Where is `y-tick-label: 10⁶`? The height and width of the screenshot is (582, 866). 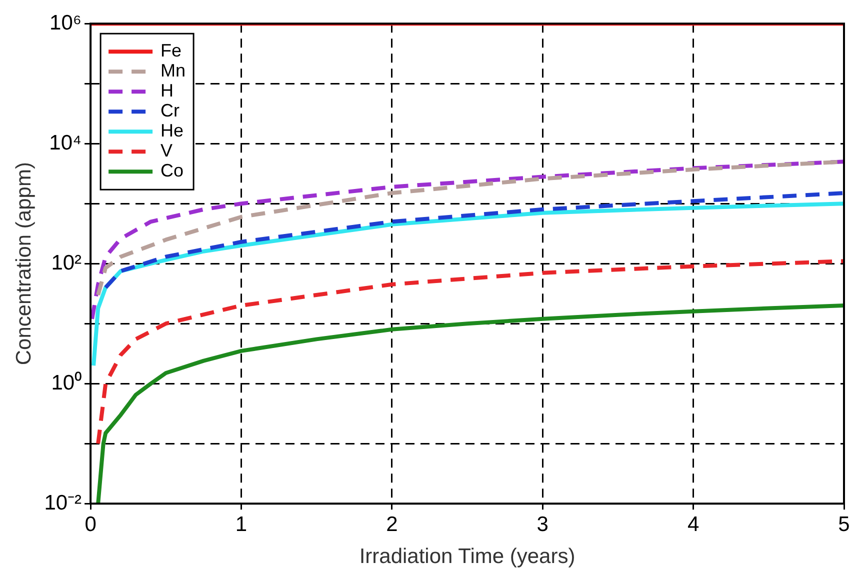 y-tick-label: 10⁶ is located at coordinates (66, 22).